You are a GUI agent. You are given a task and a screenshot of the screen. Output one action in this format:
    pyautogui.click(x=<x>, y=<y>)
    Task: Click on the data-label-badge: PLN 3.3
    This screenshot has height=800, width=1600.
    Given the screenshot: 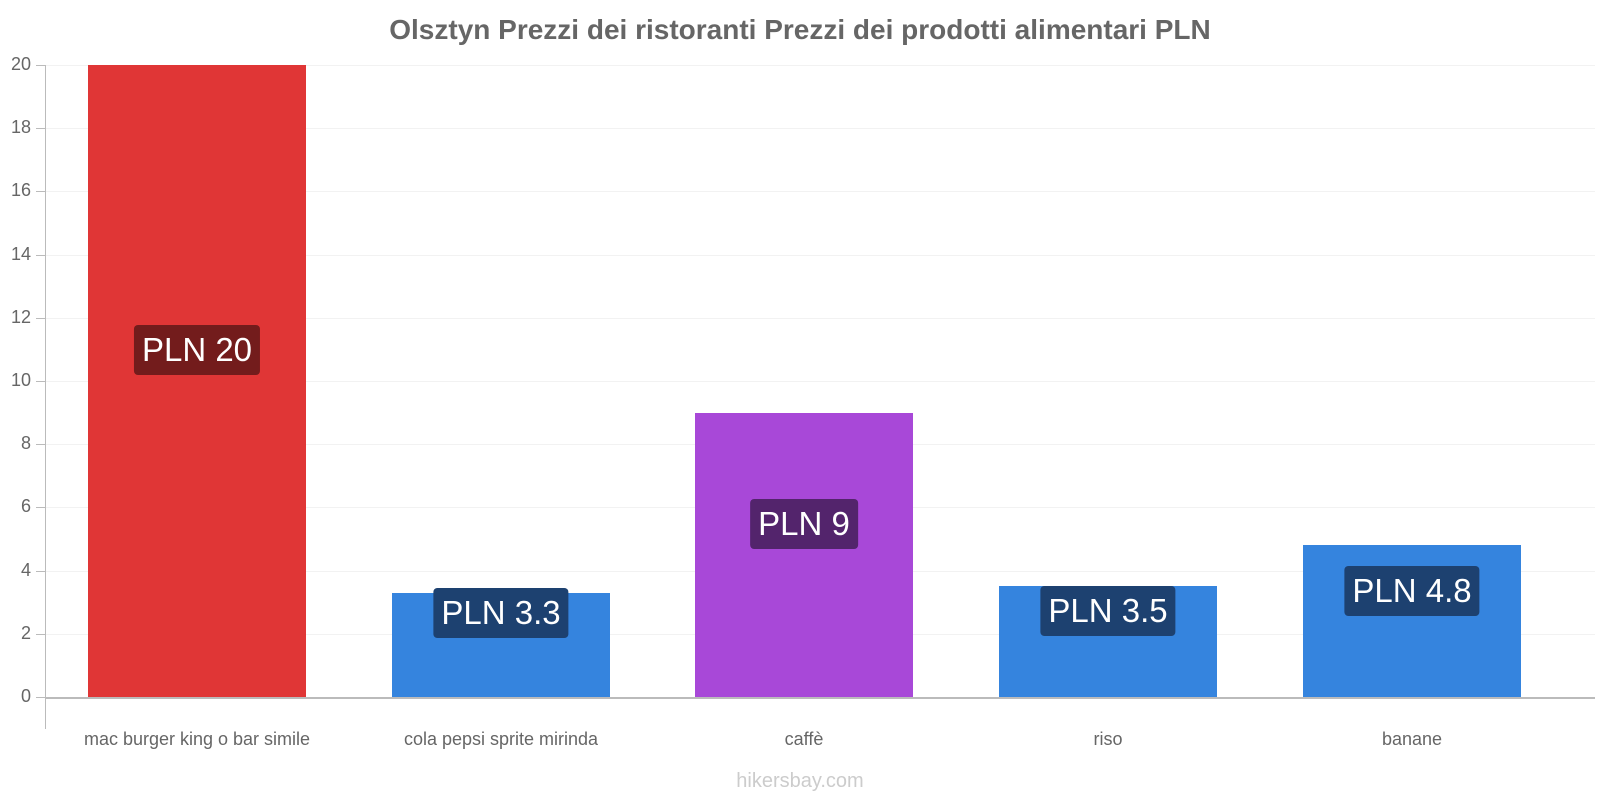 What is the action you would take?
    pyautogui.click(x=501, y=613)
    